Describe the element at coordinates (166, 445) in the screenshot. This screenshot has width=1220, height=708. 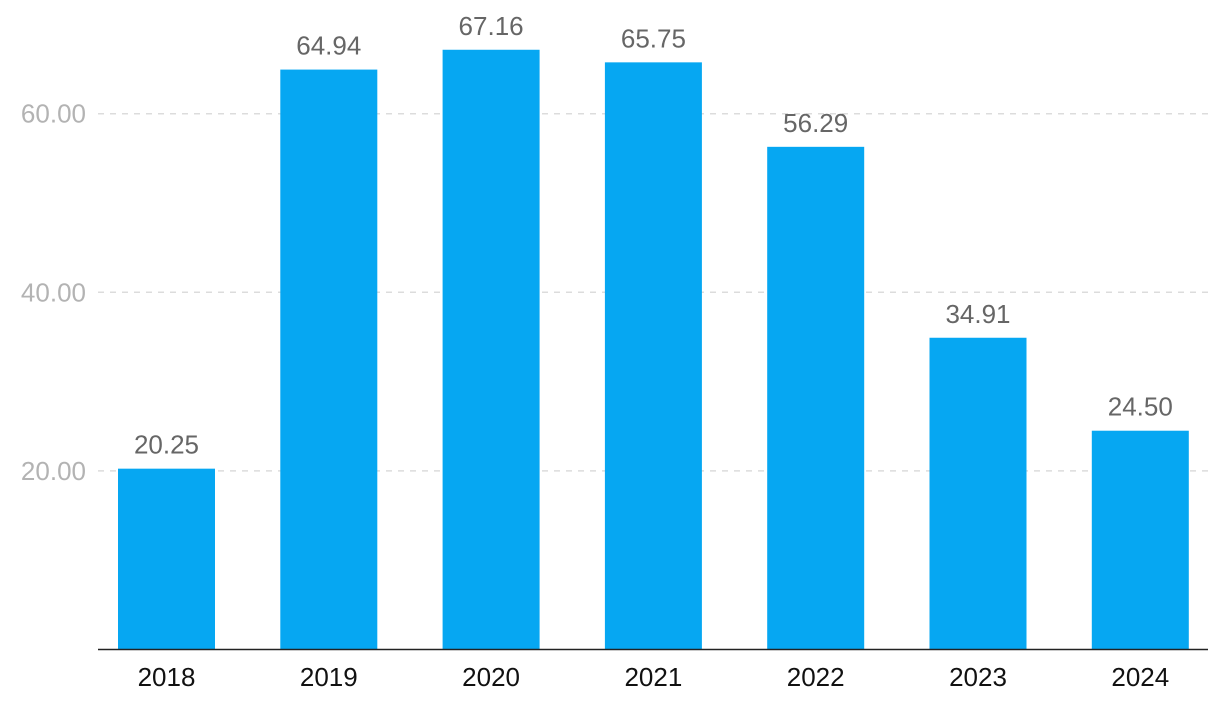
I see `data-label-2018: 20.25` at that location.